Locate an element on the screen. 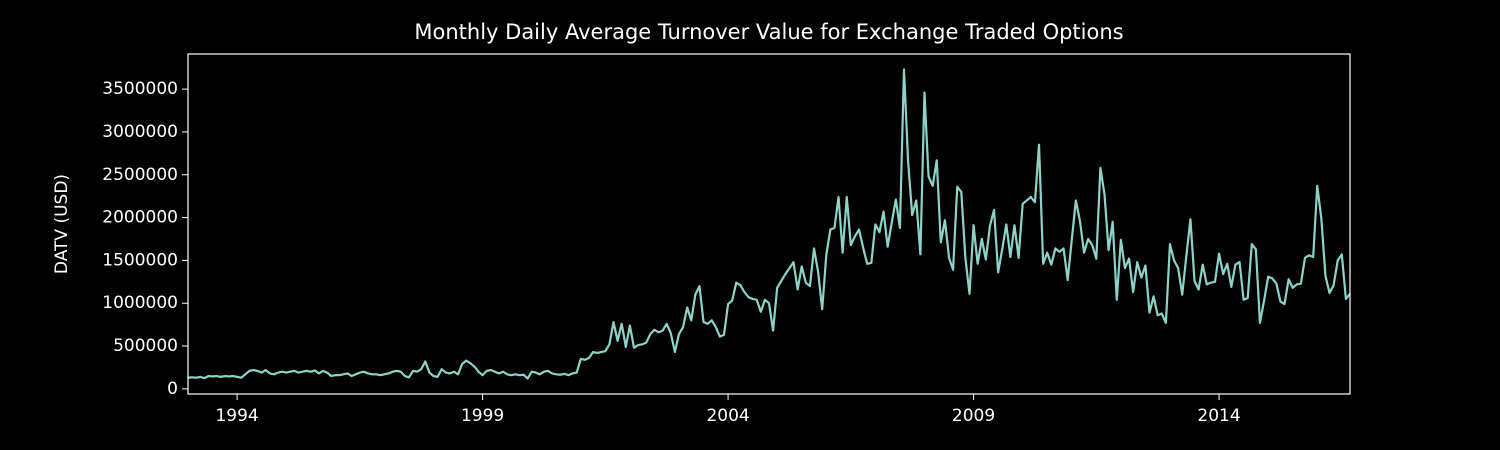  y-tick-label: 500000 is located at coordinates (145, 346).